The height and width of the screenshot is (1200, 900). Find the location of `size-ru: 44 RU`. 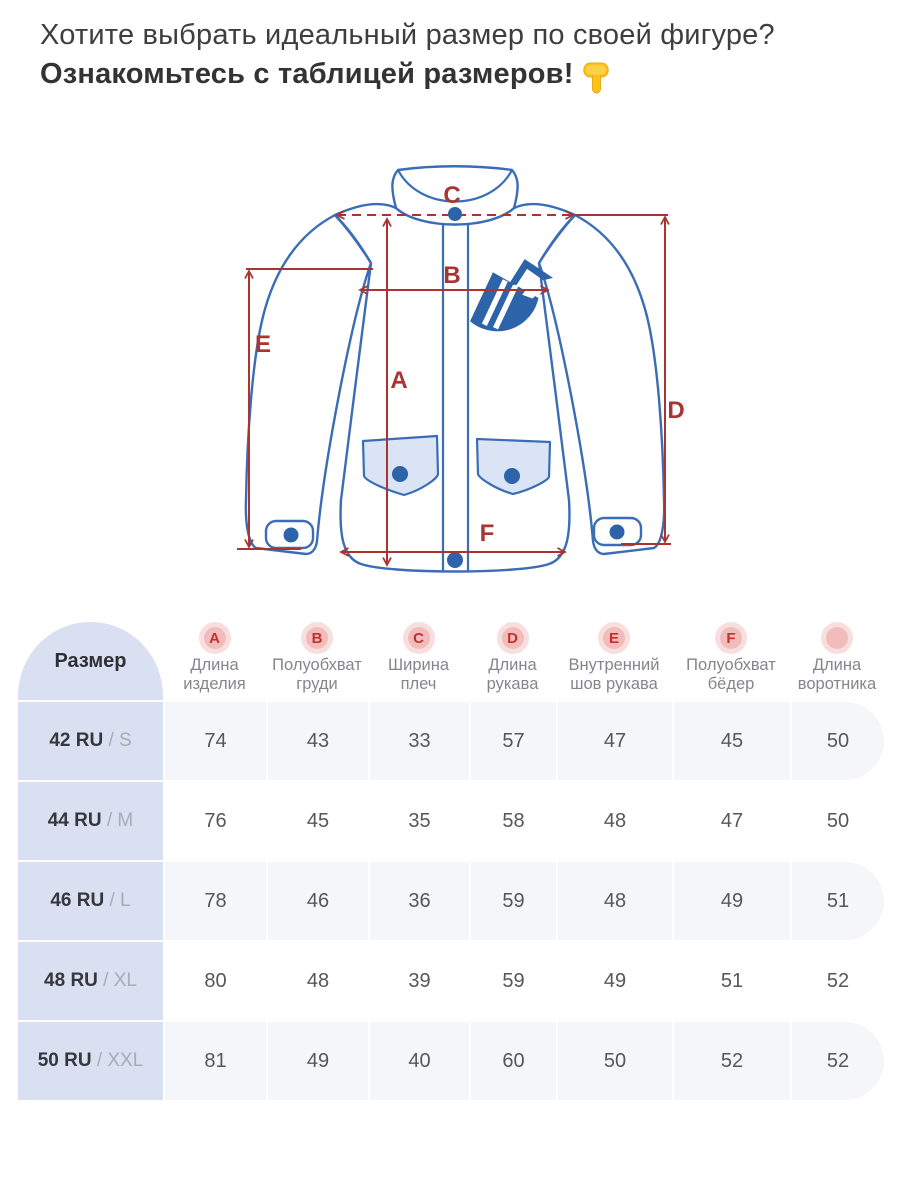

size-ru: 44 RU is located at coordinates (74, 820).